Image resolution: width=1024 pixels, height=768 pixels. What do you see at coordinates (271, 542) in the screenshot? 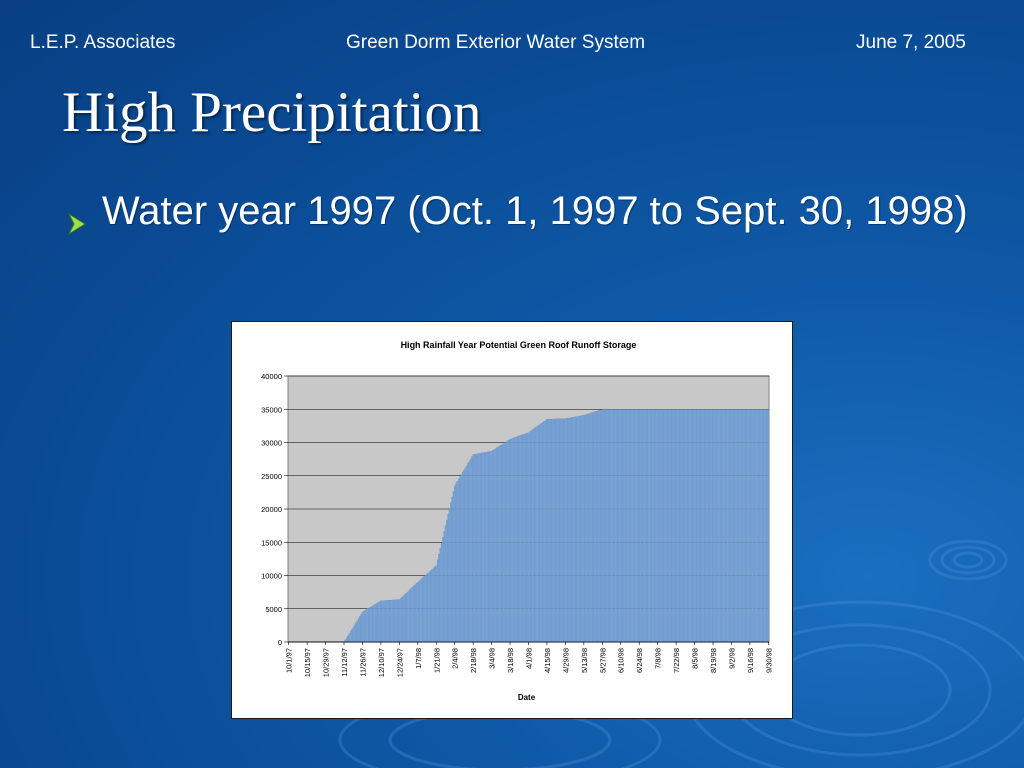
I see `y-tick-label: 15000` at bounding box center [271, 542].